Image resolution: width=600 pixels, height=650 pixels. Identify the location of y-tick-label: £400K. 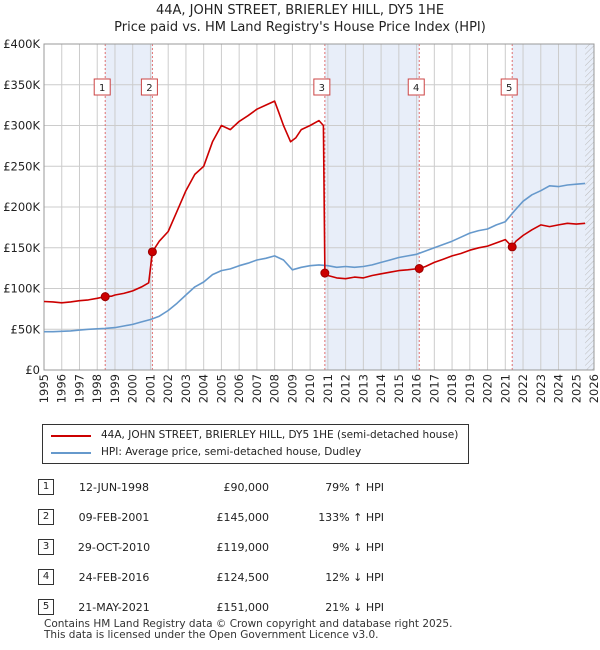
(21, 44).